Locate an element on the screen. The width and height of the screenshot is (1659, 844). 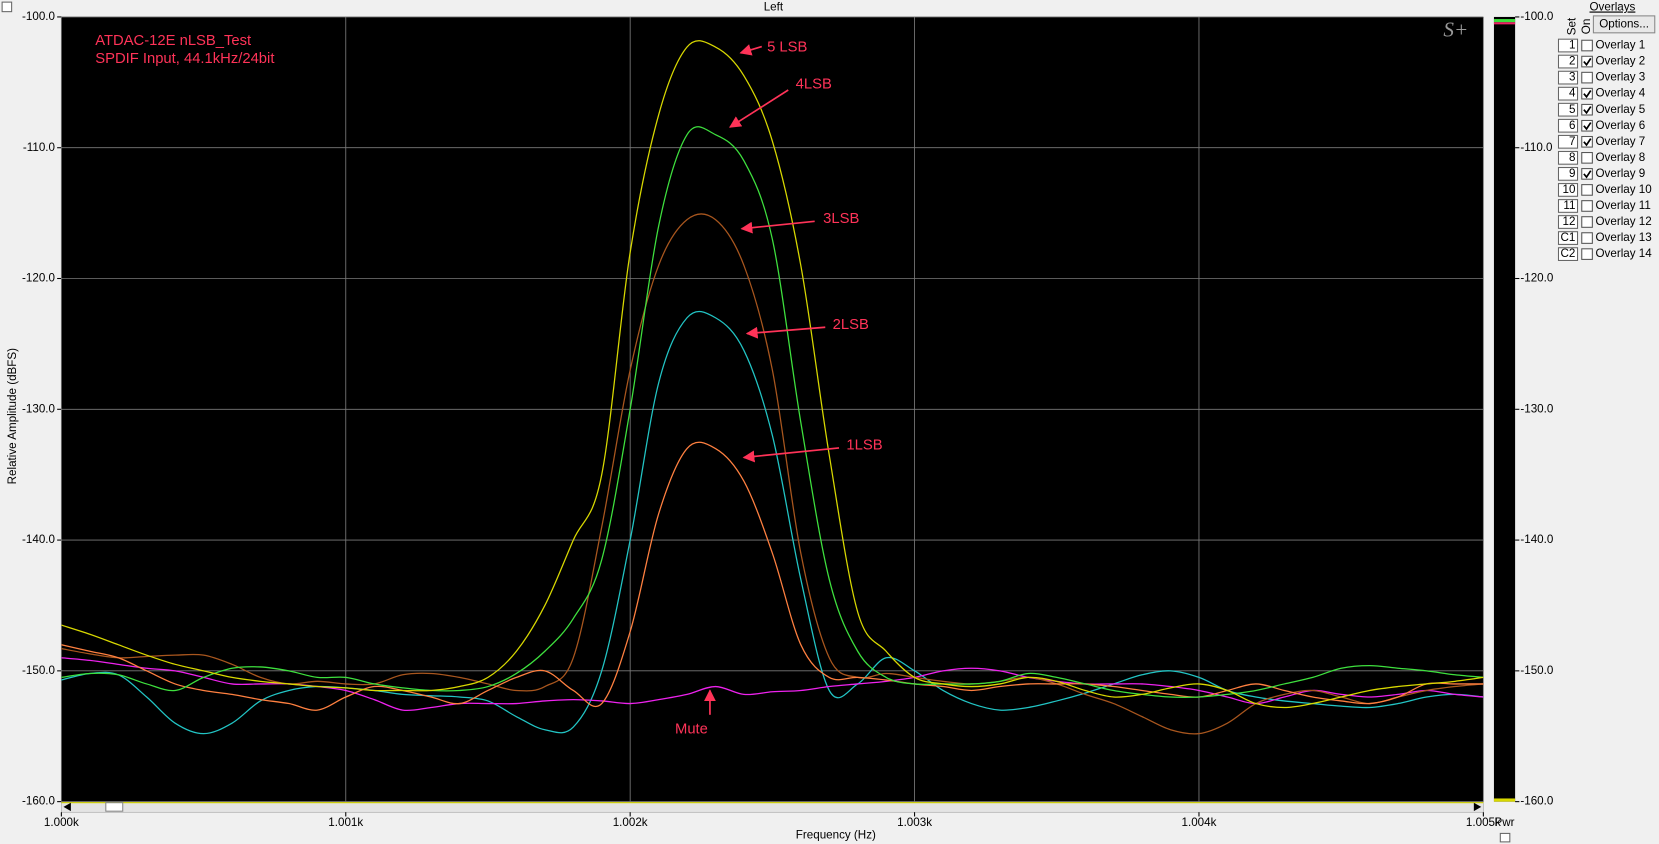
set-header: Set is located at coordinates (1571, 26).